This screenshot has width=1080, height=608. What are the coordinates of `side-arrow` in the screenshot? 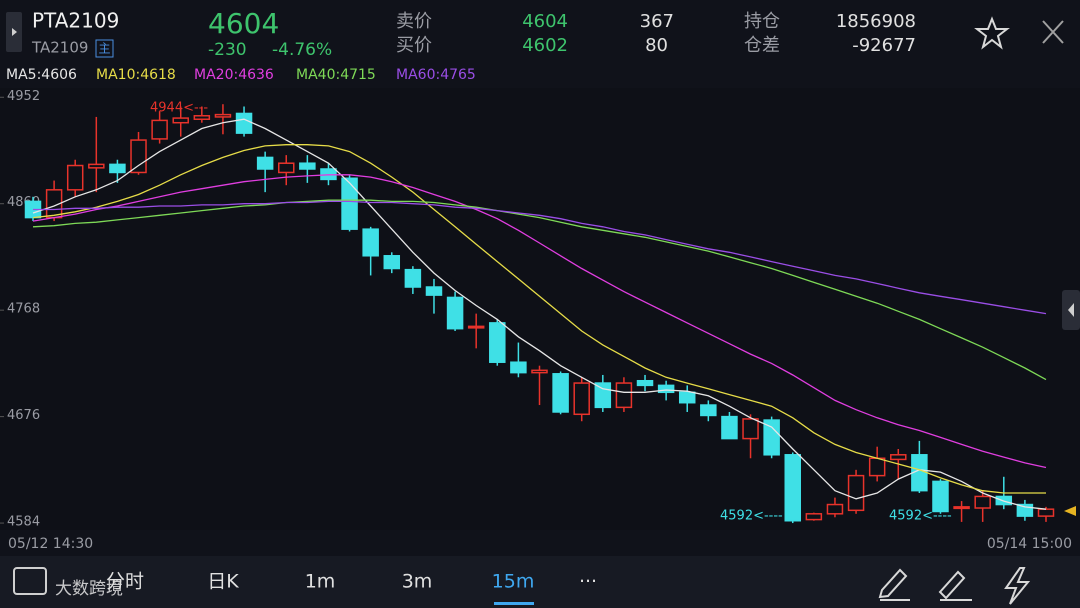 It's located at (14, 32).